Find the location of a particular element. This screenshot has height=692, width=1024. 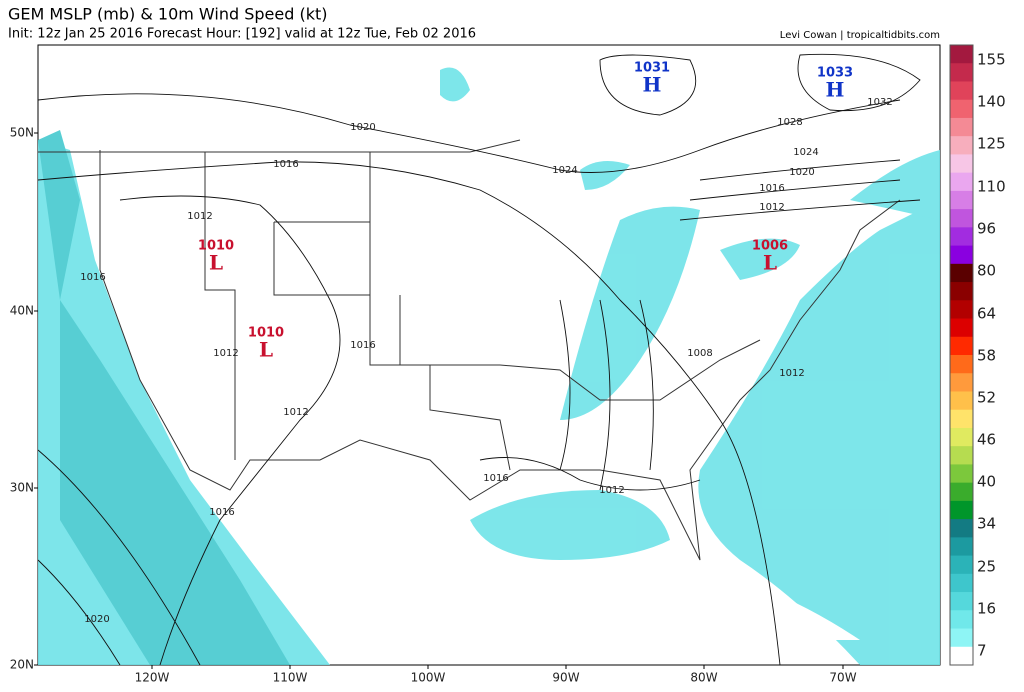

colorbar-label: 7 is located at coordinates (982, 651).